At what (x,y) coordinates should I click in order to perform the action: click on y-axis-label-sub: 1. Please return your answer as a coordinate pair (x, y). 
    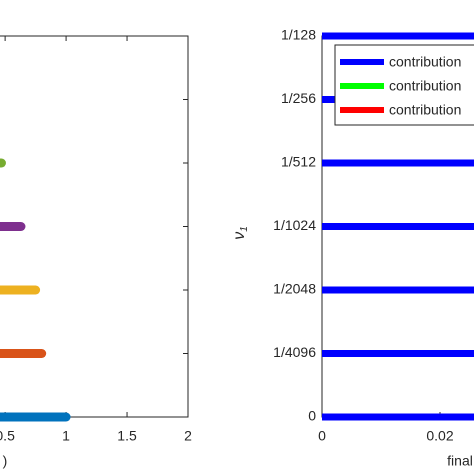
    Looking at the image, I should click on (244, 229).